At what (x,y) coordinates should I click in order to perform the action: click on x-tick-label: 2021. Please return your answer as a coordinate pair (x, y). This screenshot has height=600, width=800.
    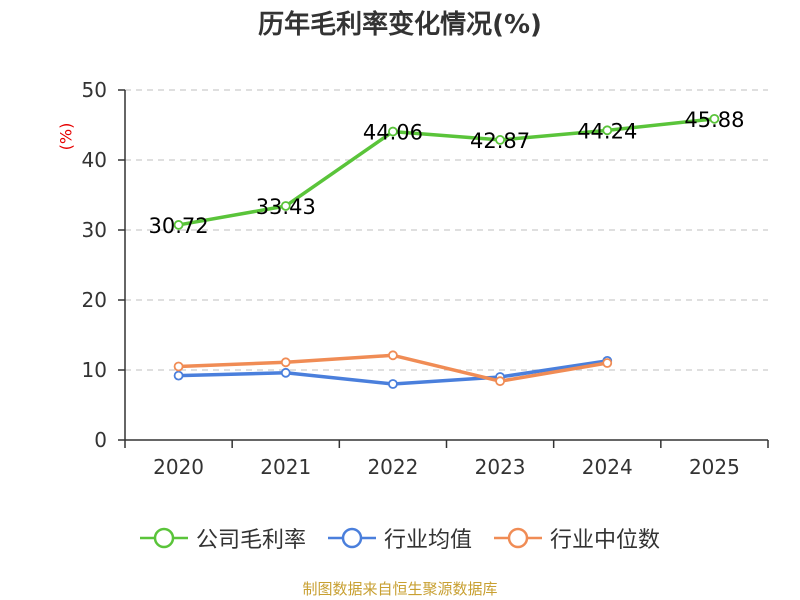
    Looking at the image, I should click on (285, 467).